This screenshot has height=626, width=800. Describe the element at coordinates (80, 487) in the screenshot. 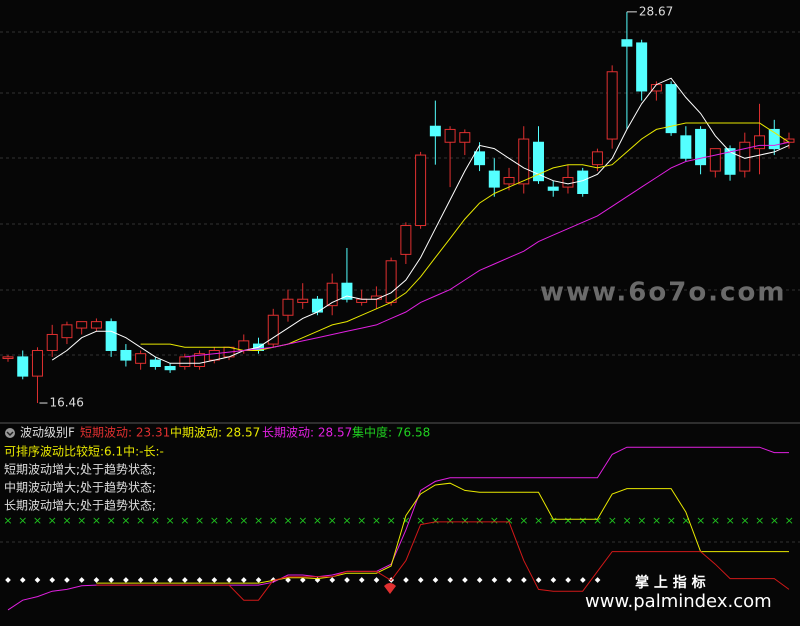

I see `info-line: 中期波动增大;处于趋势状态;` at that location.